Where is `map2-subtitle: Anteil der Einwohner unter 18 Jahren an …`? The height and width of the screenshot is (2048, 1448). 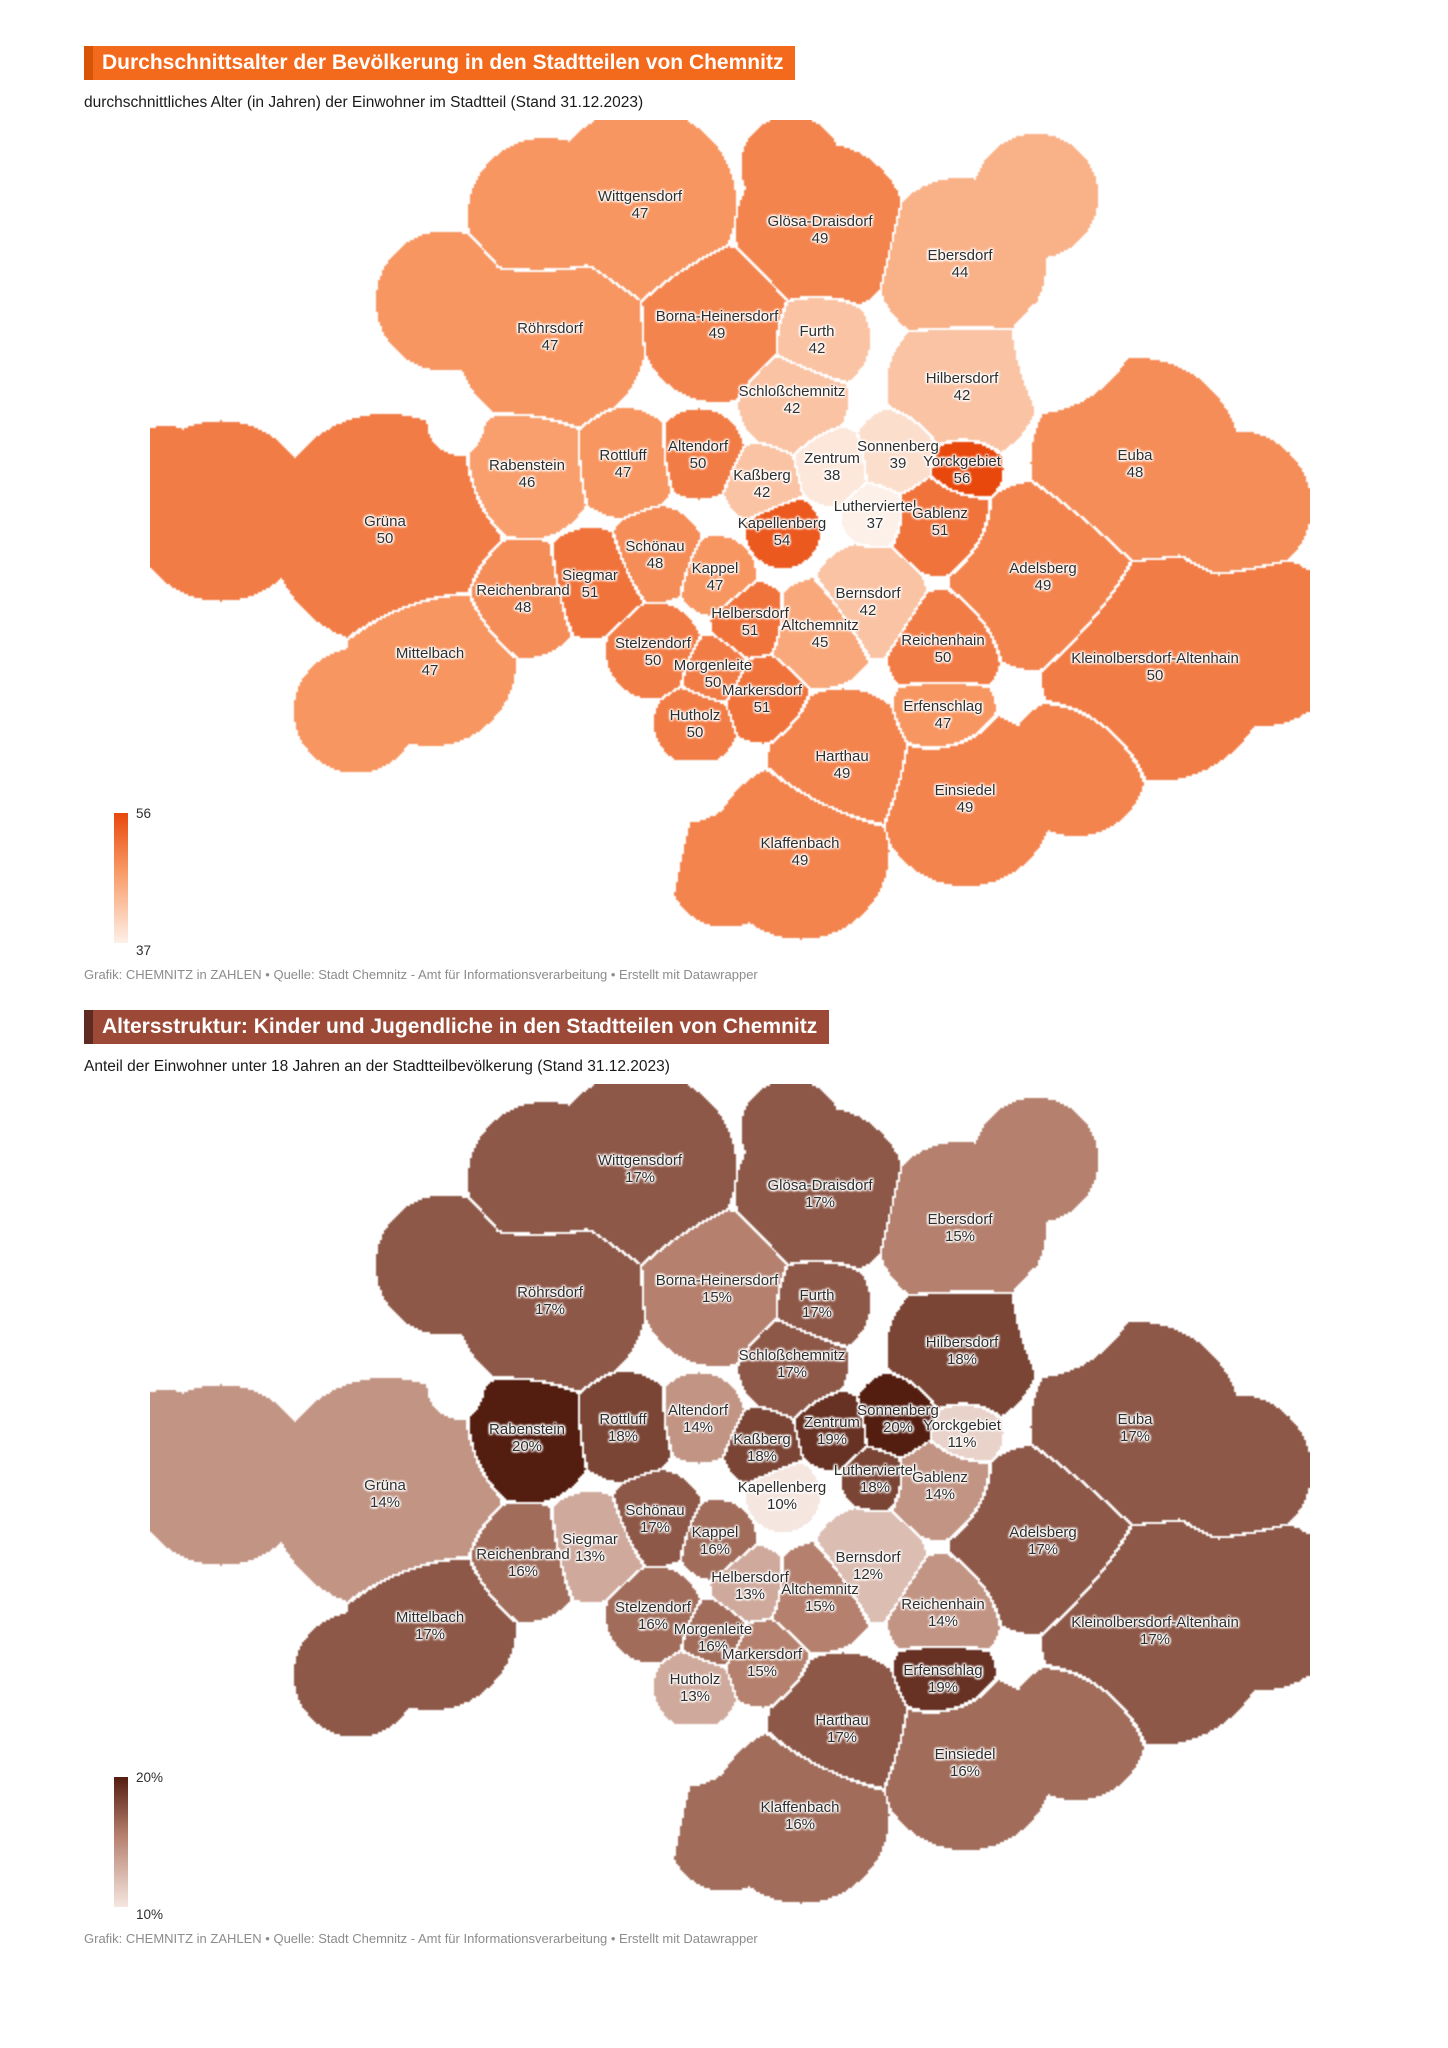 map2-subtitle: Anteil der Einwohner unter 18 Jahren an … is located at coordinates (377, 1067).